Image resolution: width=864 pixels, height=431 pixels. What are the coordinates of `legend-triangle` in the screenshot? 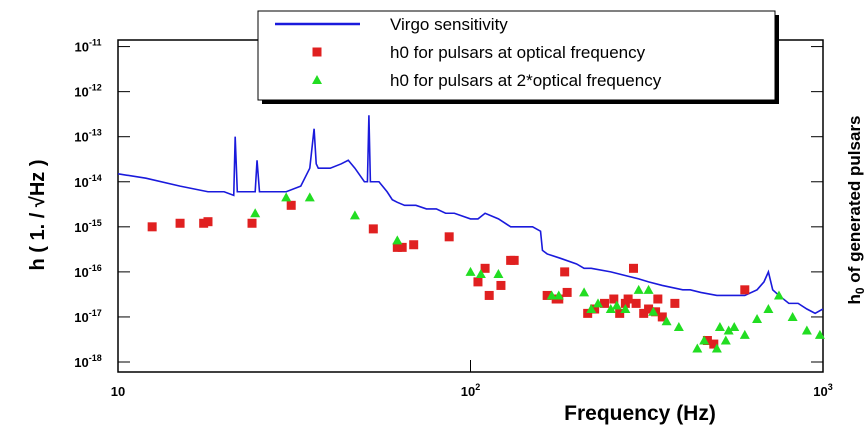 It's located at (317, 79).